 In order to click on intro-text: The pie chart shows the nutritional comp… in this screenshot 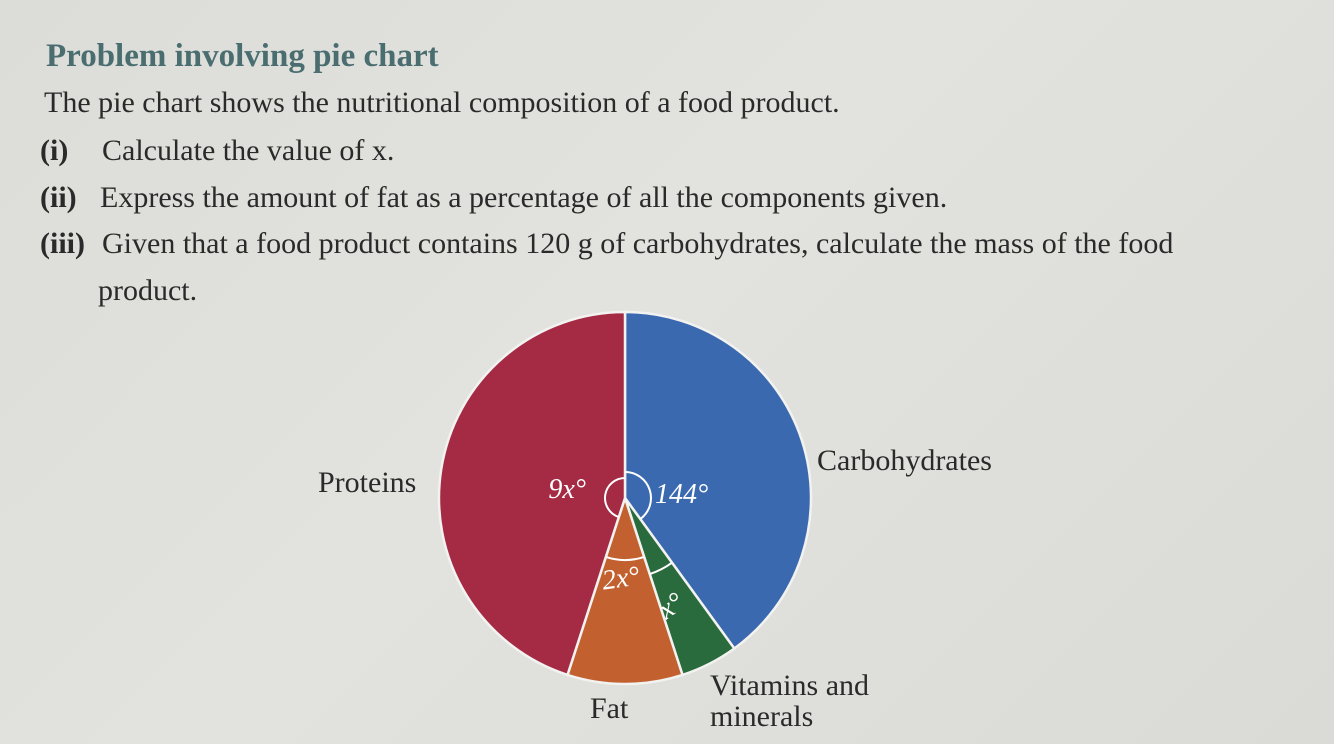, I will do `click(442, 102)`.